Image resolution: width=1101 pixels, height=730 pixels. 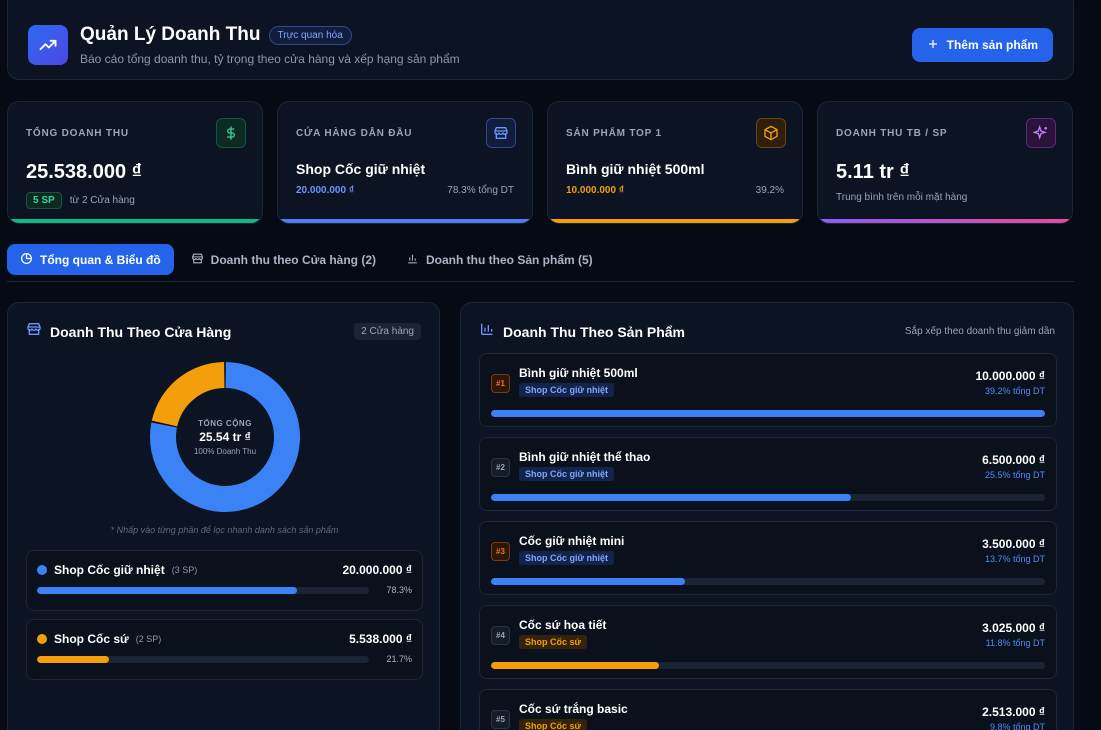 I want to click on product-name: Cốc sứ họa tiết, so click(x=563, y=625).